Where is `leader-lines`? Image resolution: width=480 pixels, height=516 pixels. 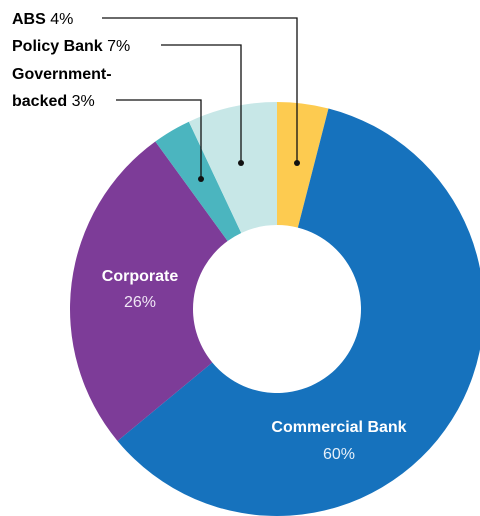 leader-lines is located at coordinates (201, 99).